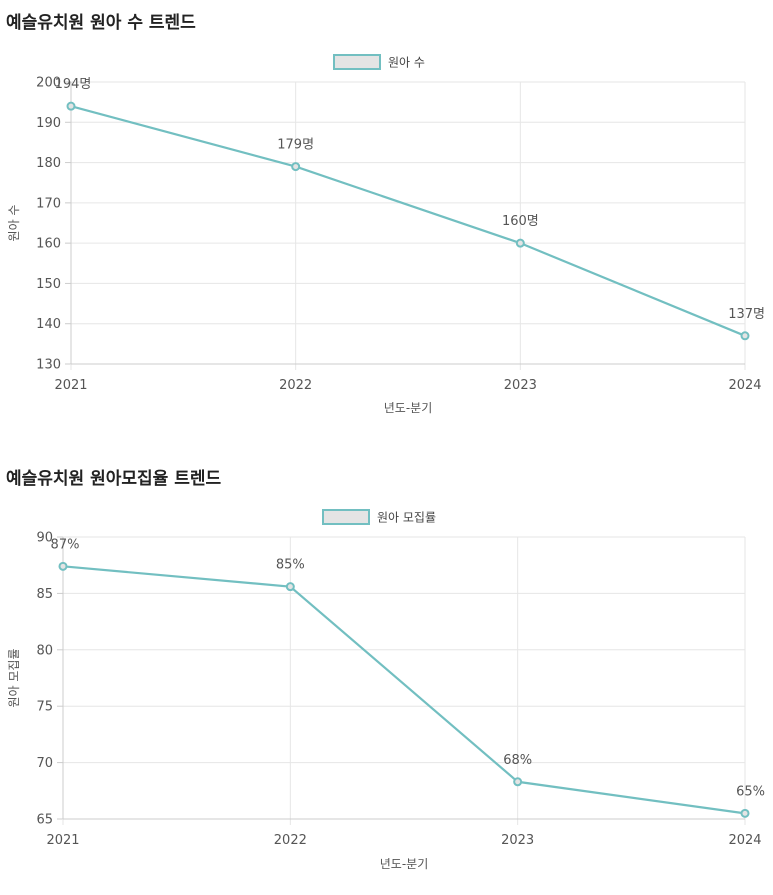 This screenshot has height=895, width=773. Describe the element at coordinates (48, 244) in the screenshot. I see `y-tick-label: 160` at that location.